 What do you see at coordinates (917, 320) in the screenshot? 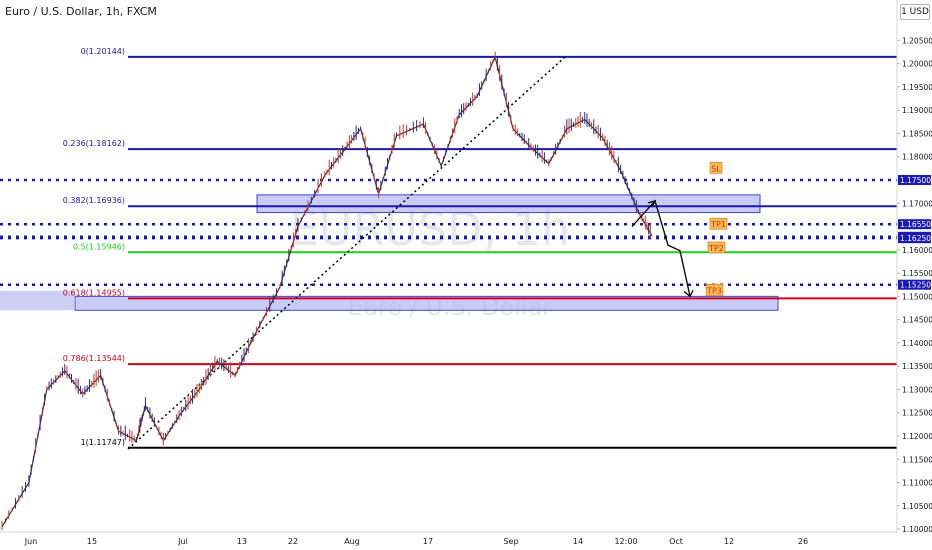
I see `y-tick-label: 1.14500` at bounding box center [917, 320].